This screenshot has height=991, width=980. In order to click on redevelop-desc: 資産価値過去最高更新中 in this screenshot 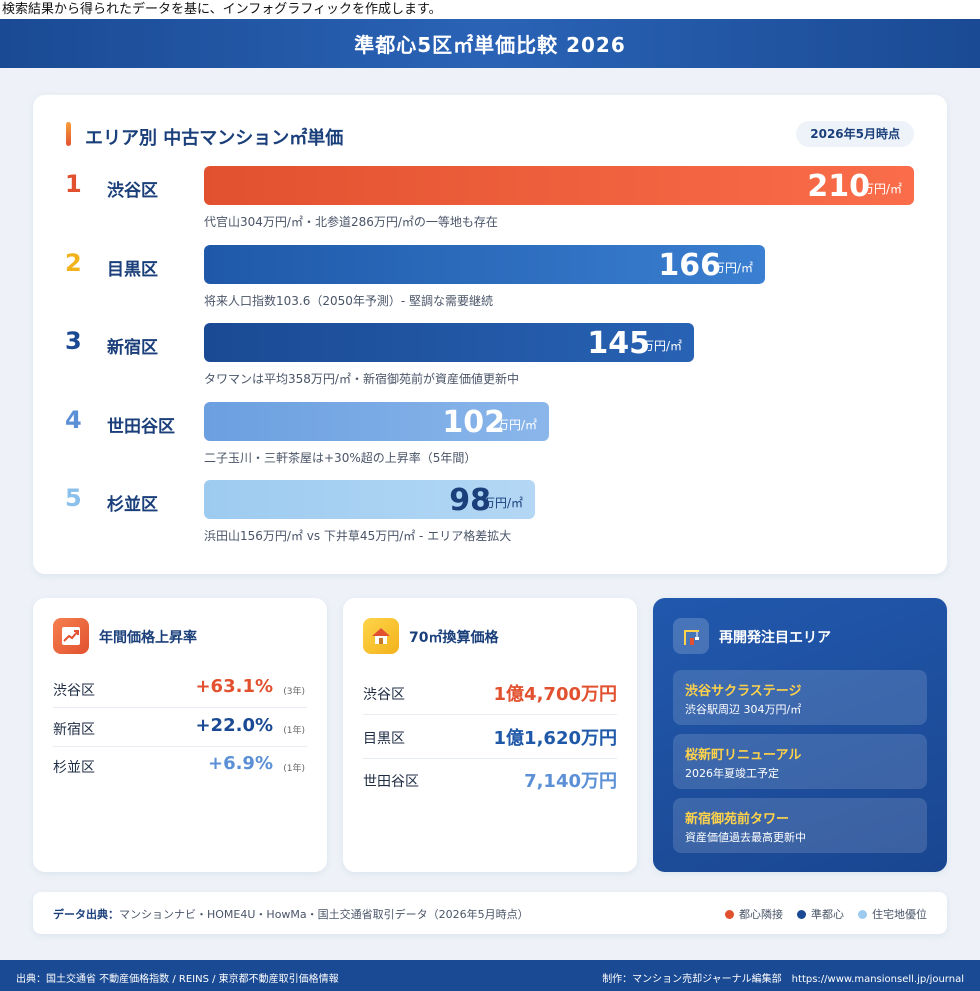, I will do `click(745, 837)`.